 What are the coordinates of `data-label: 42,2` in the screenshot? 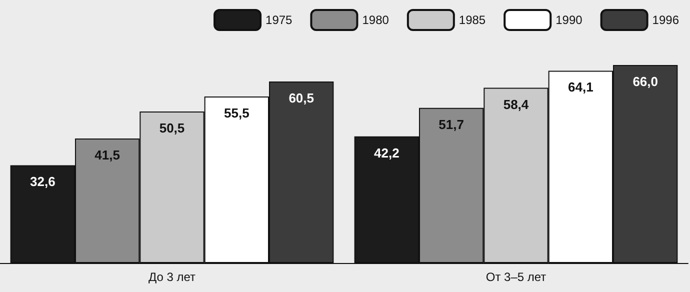 It's located at (387, 152).